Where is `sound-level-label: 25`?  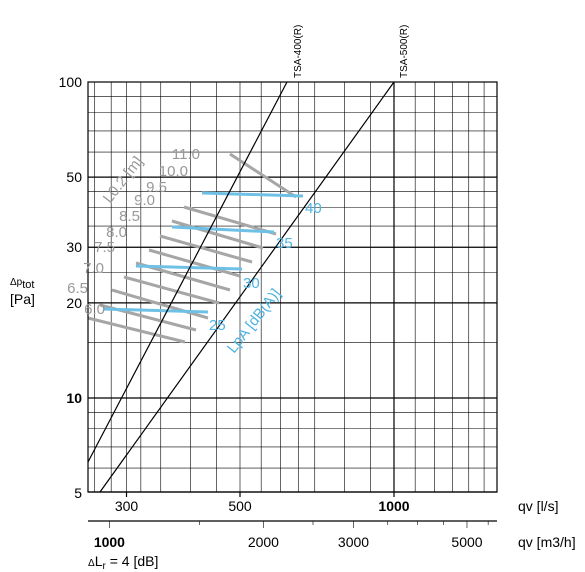
sound-level-label: 25 is located at coordinates (217, 325).